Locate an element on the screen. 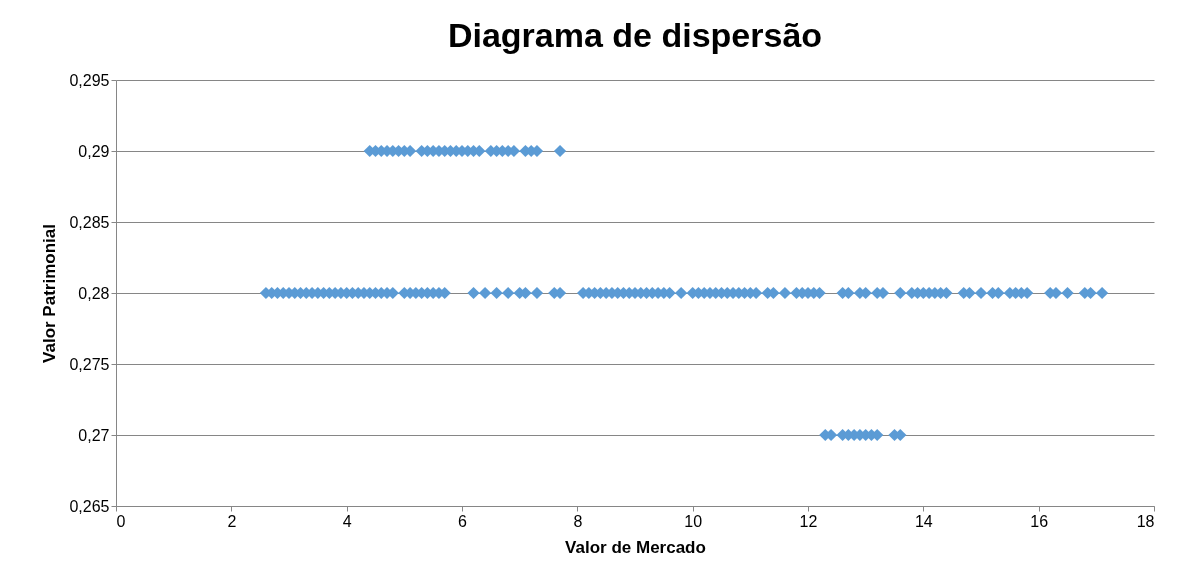 Image resolution: width=1202 pixels, height=585 pixels. x-tick-label: 2 is located at coordinates (232, 521).